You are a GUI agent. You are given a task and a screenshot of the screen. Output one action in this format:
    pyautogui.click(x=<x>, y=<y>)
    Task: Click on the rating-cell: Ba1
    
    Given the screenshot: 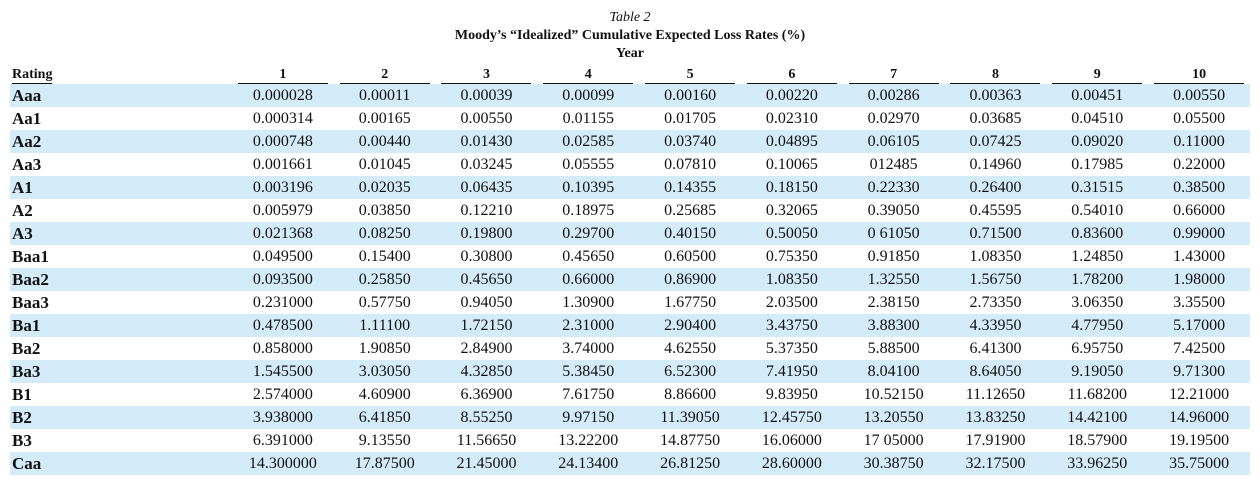 What is the action you would take?
    pyautogui.click(x=121, y=325)
    